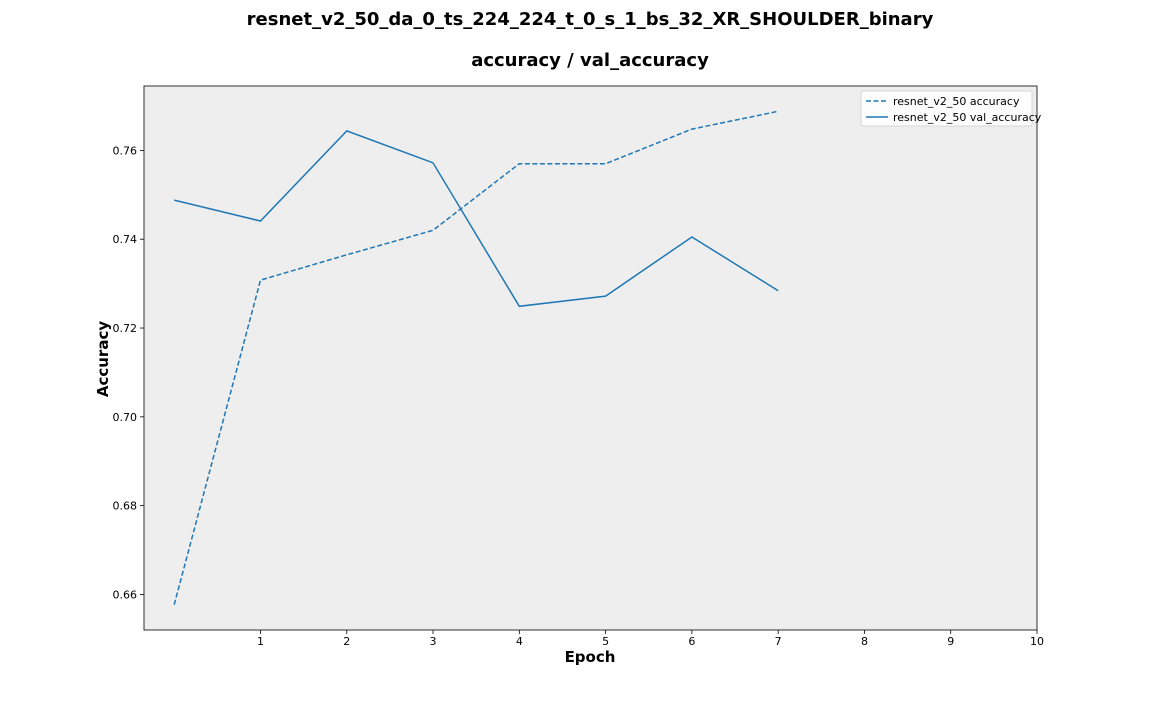  Describe the element at coordinates (346, 641) in the screenshot. I see `x-tick-label: 2` at that location.